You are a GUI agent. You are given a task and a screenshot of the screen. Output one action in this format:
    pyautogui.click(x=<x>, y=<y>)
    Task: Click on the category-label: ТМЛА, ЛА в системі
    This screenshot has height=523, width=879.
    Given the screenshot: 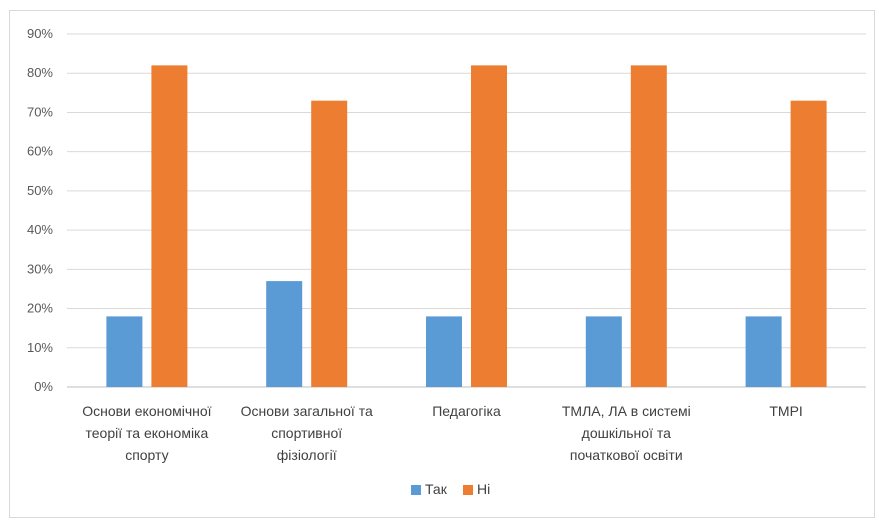 What is the action you would take?
    pyautogui.click(x=626, y=411)
    